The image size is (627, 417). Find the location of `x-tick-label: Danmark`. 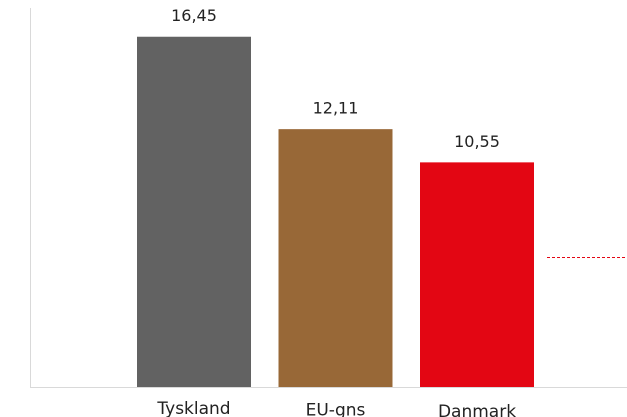

x-tick-label: Danmark is located at coordinates (477, 409).